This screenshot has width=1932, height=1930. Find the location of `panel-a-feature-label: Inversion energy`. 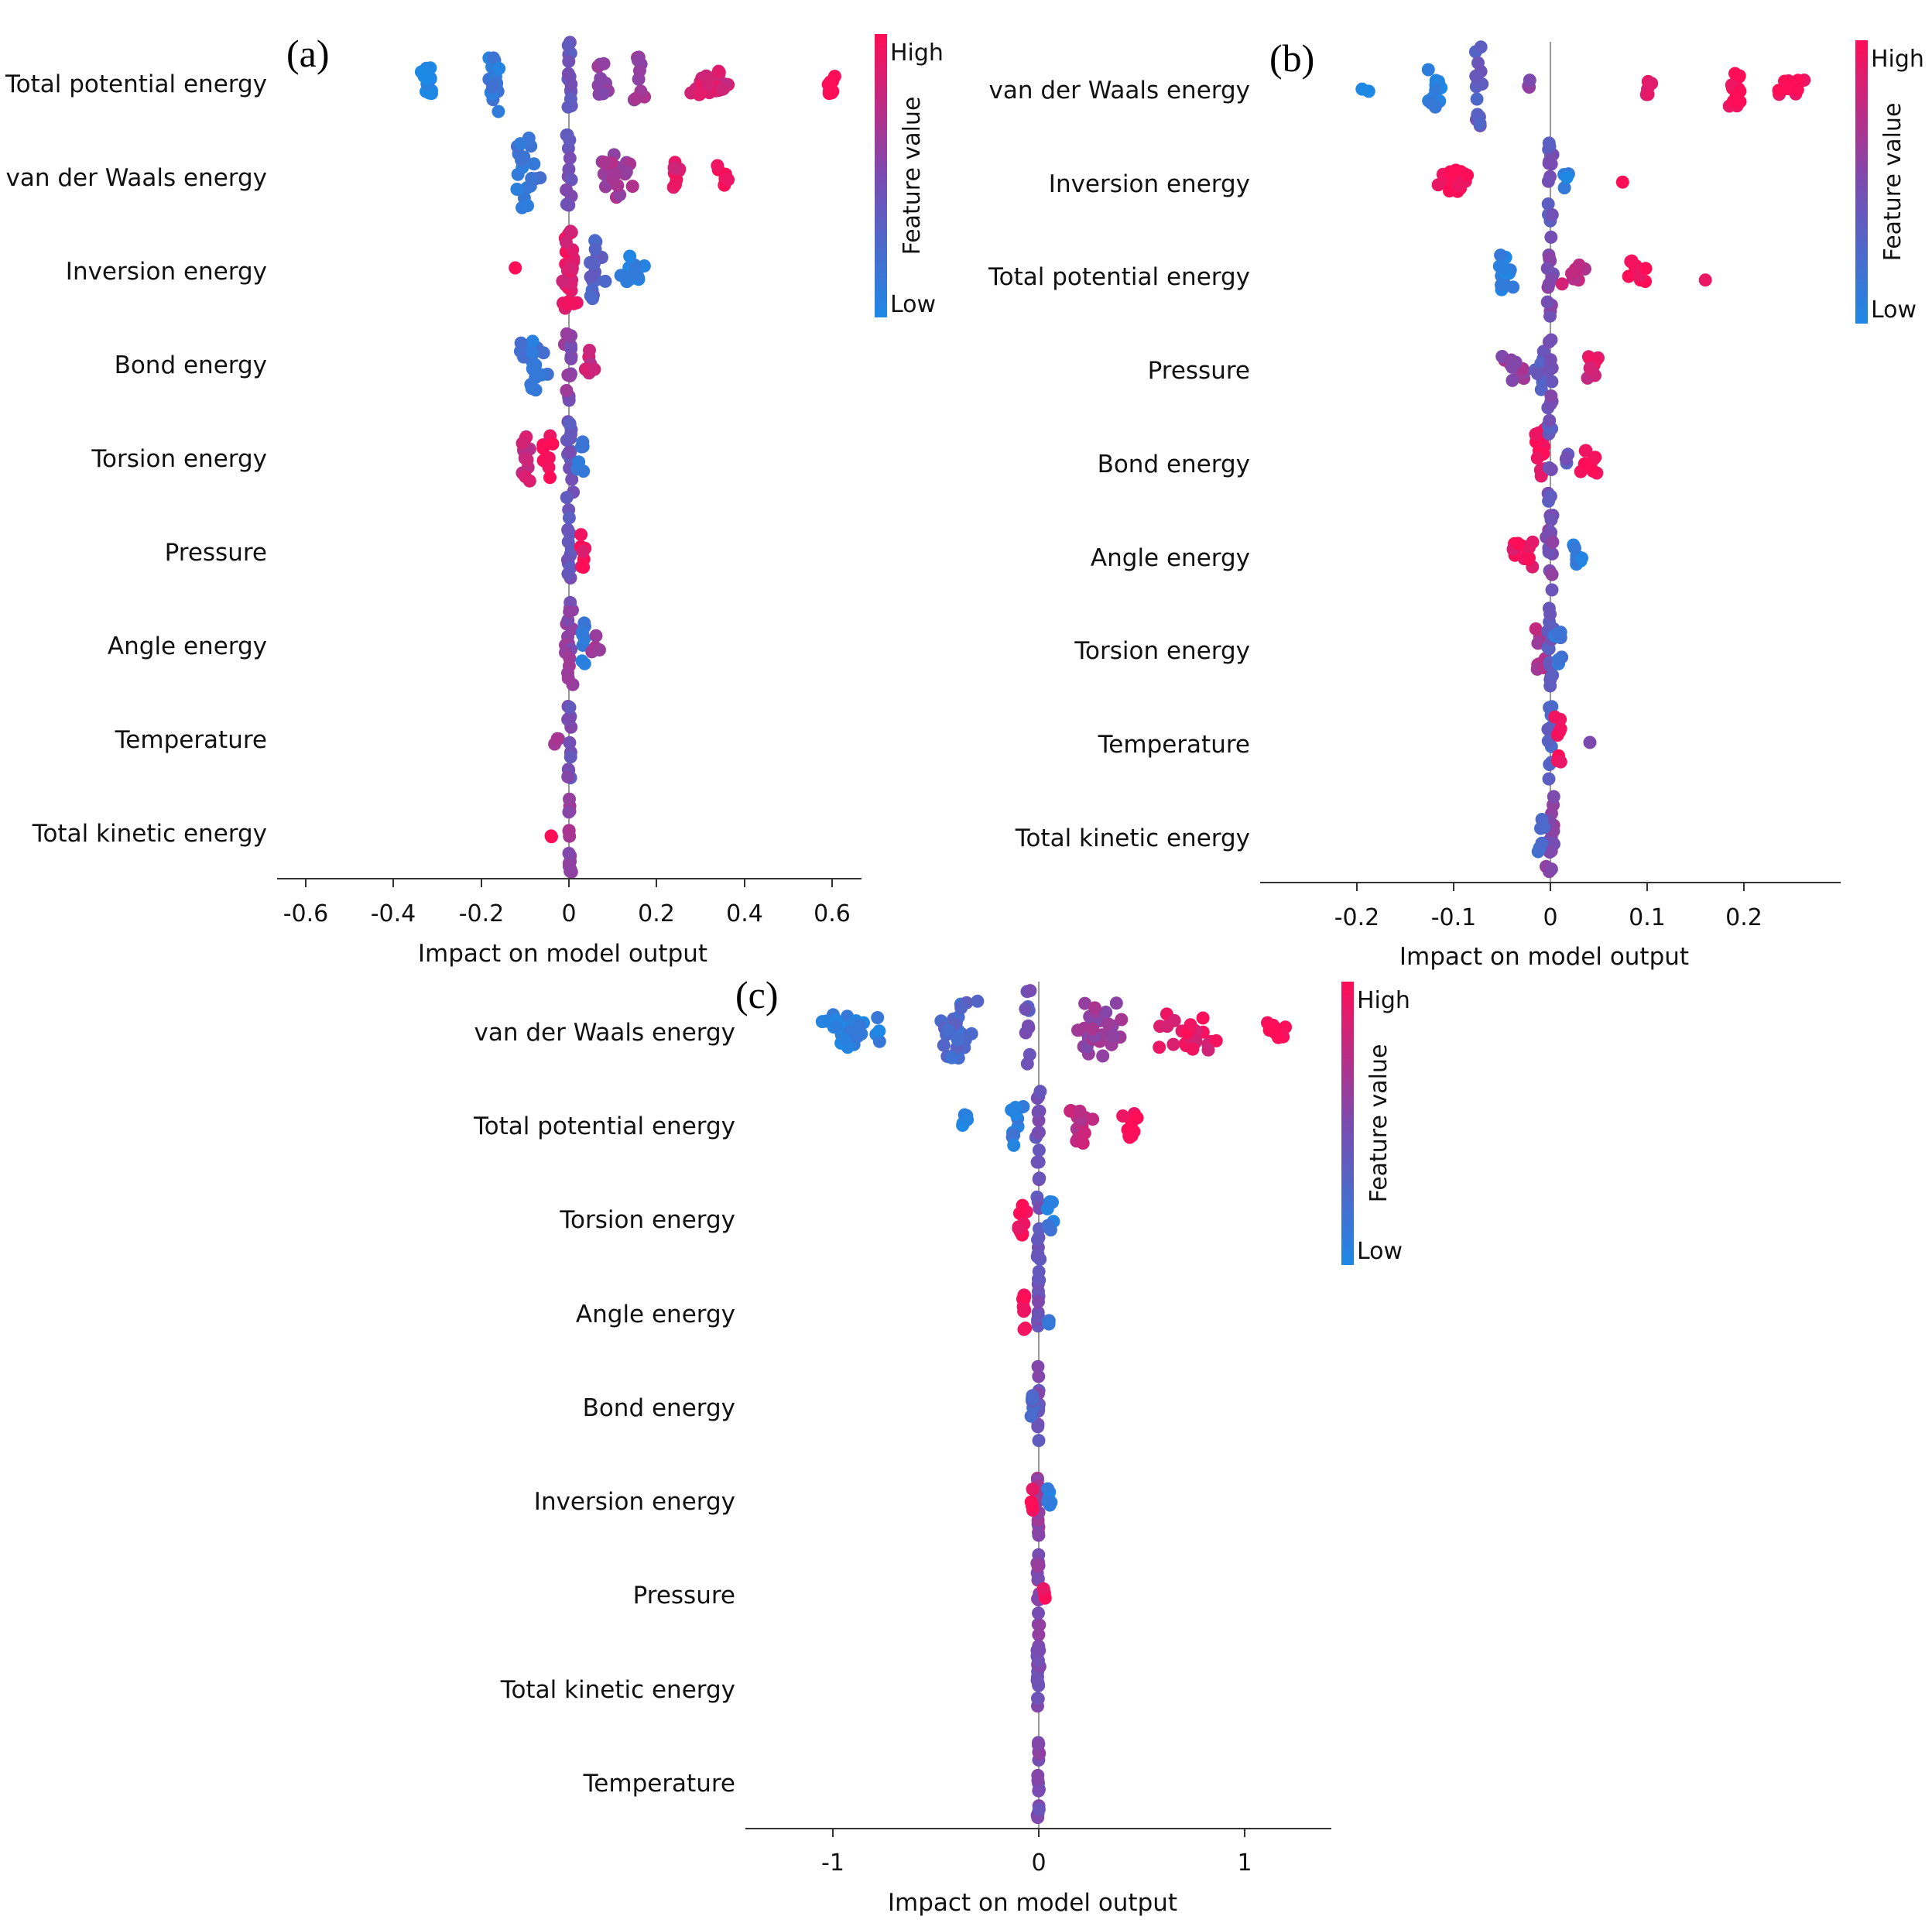

panel-a-feature-label: Inversion energy is located at coordinates (166, 272).